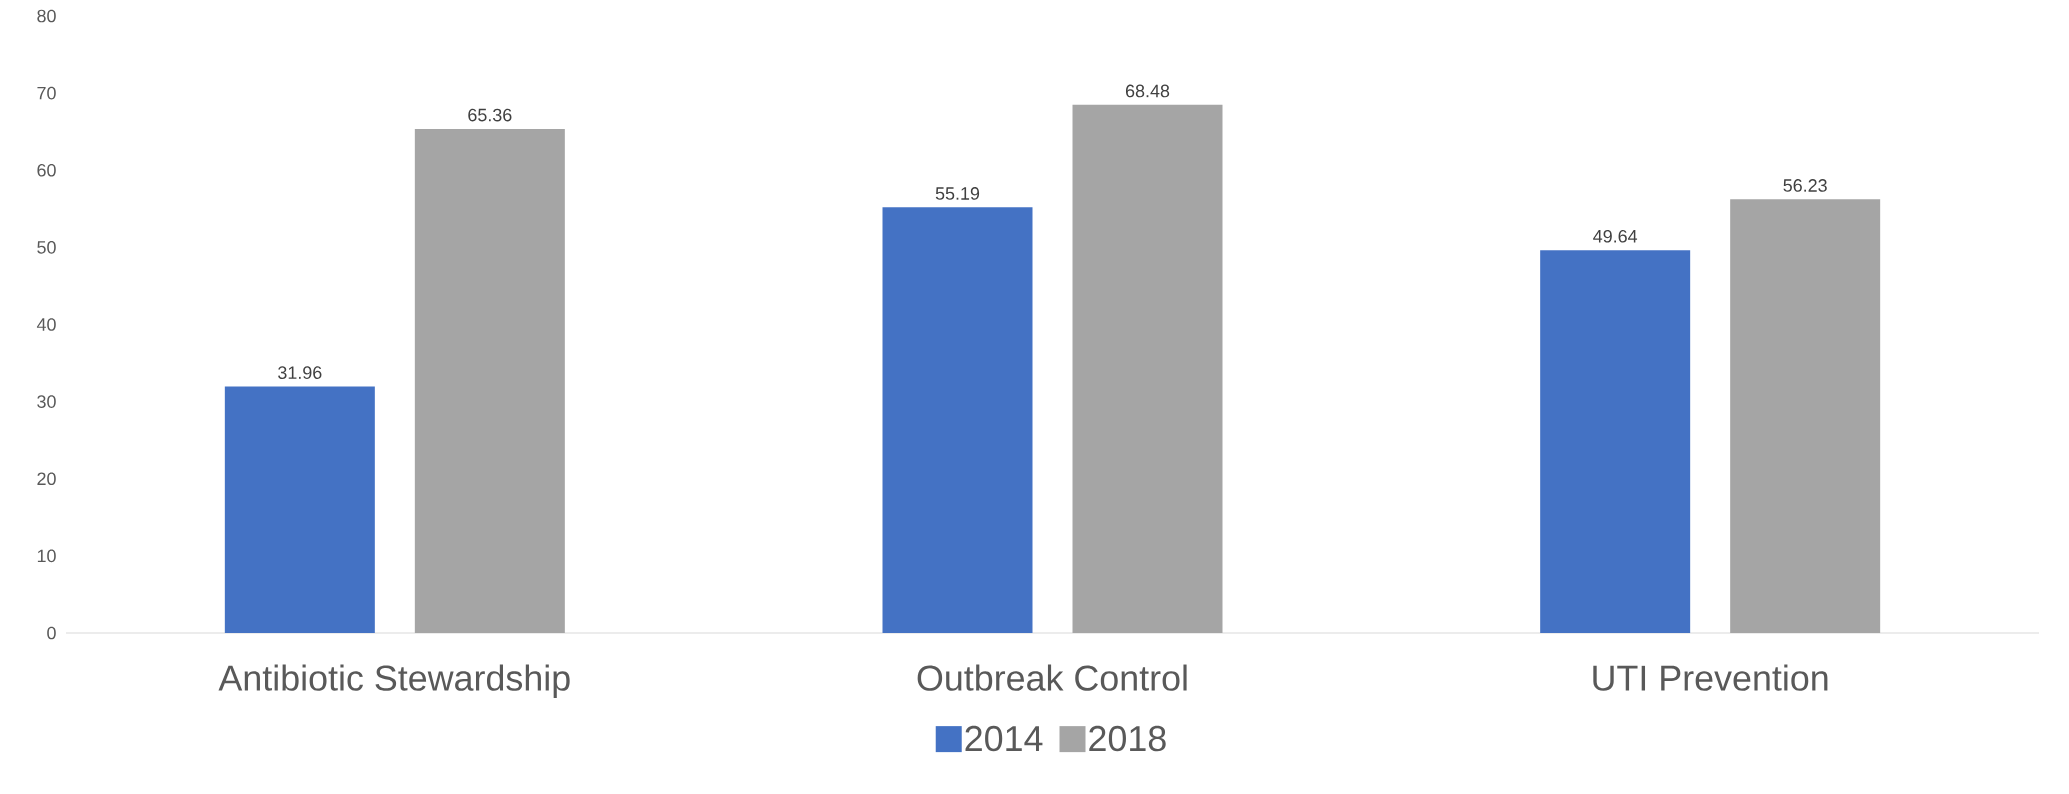 This screenshot has width=2069, height=794. What do you see at coordinates (1127, 738) in the screenshot?
I see `legend-label: 2018` at bounding box center [1127, 738].